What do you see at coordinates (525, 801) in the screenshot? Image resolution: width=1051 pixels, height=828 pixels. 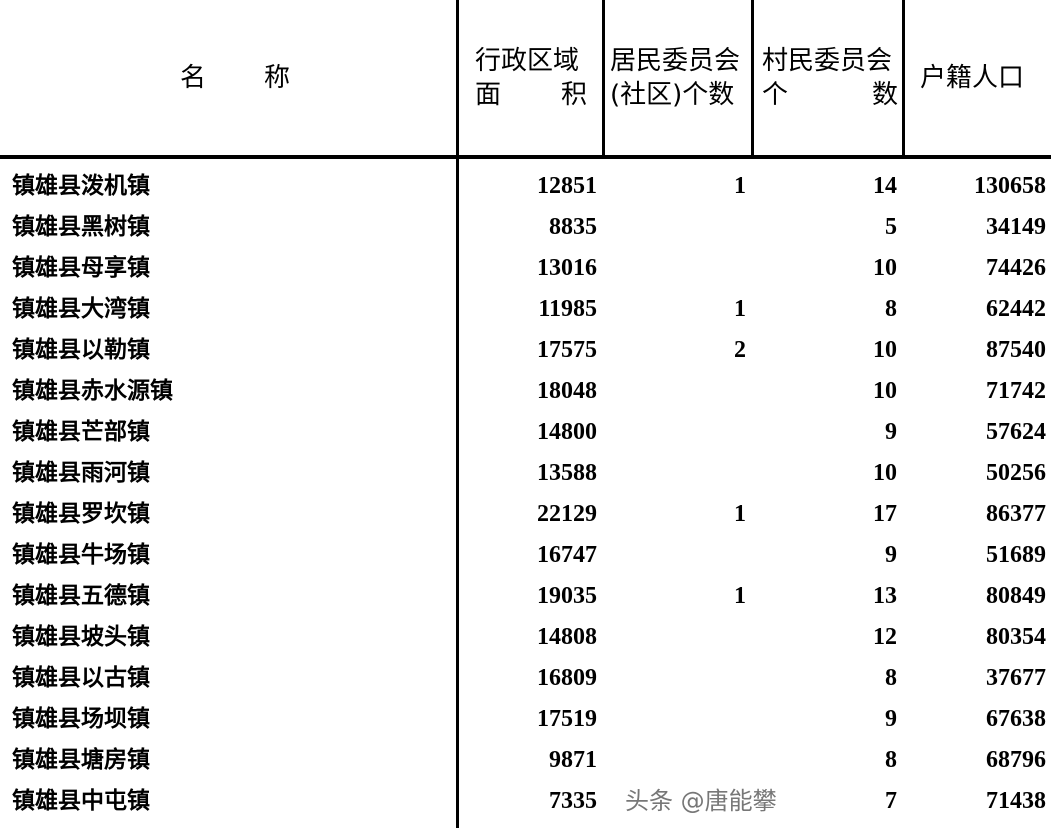 I see `table-row: 镇雄县中屯镇 7335 7 71438` at bounding box center [525, 801].